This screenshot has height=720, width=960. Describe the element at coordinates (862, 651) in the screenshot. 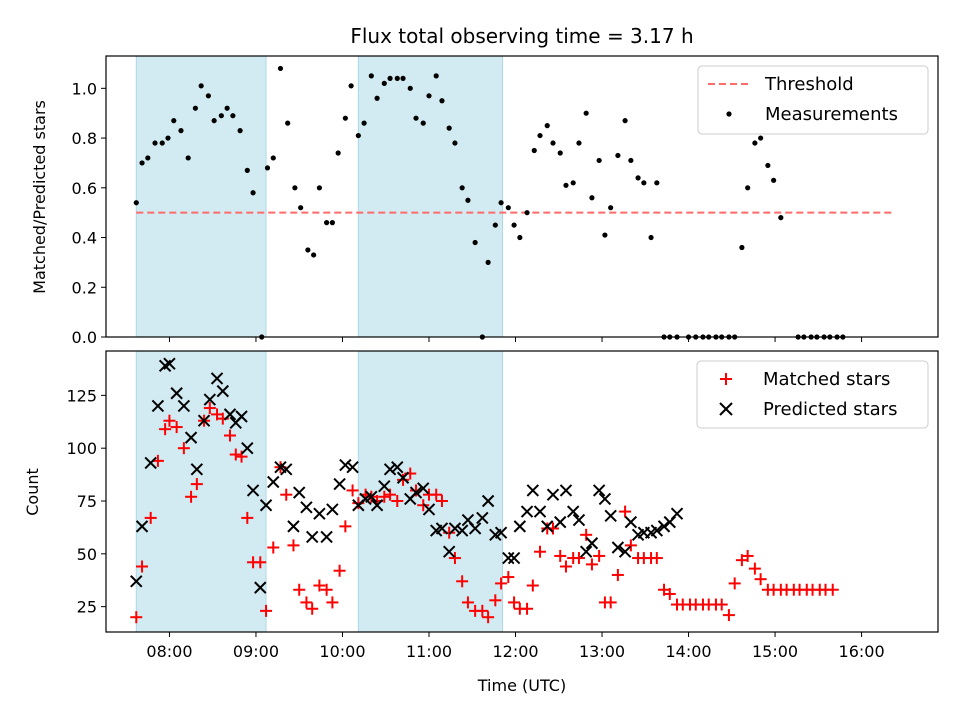

I see `x-tick-label: 16:00` at that location.